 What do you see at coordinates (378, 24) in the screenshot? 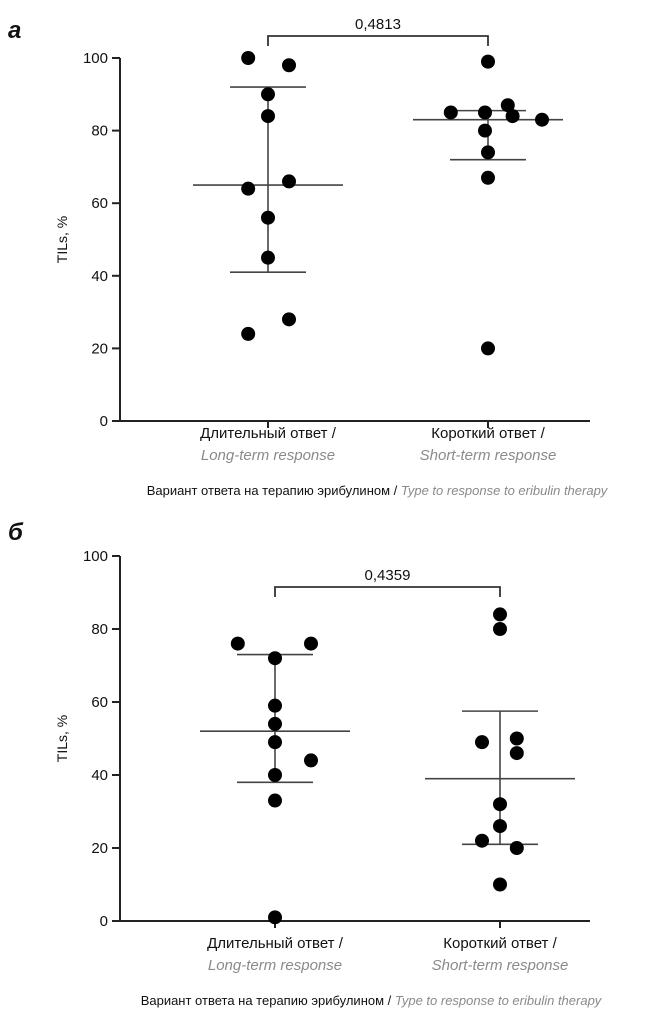
I see `p-value-label: 0,4813` at bounding box center [378, 24].